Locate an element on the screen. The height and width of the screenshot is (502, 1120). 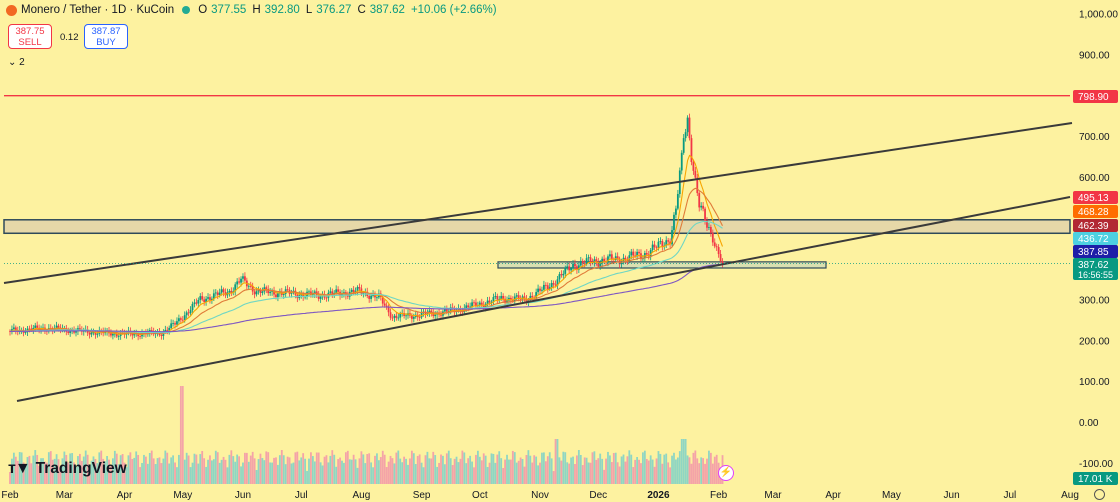
tradingview-logo: ᴛ▼ TradingView is located at coordinates (67, 469).